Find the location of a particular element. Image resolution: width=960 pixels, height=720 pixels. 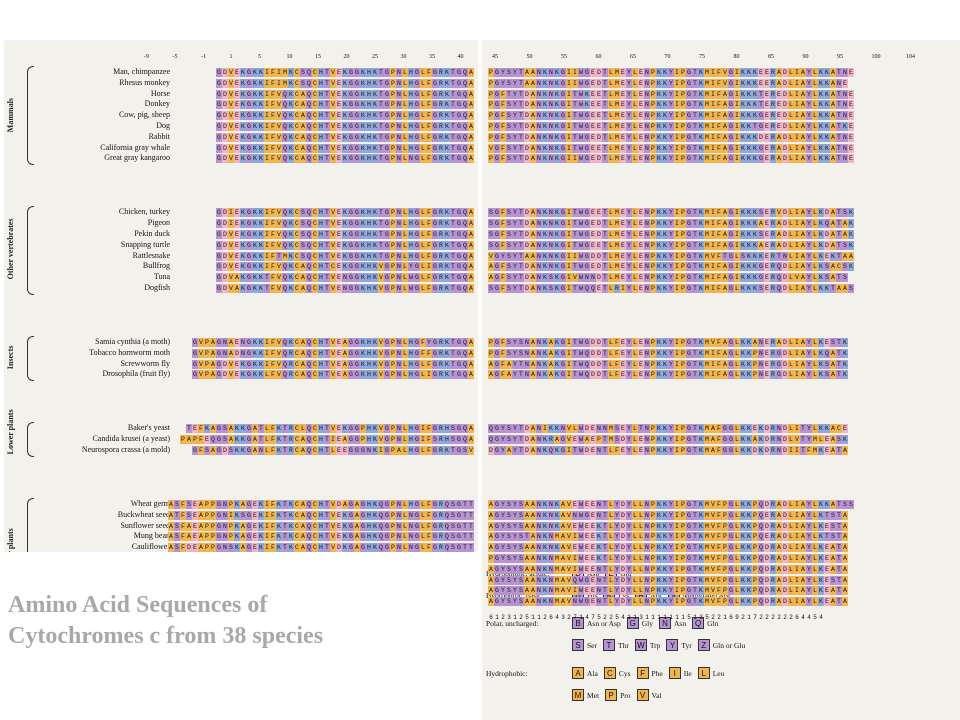

legend-name: Val is located at coordinates (656, 695).